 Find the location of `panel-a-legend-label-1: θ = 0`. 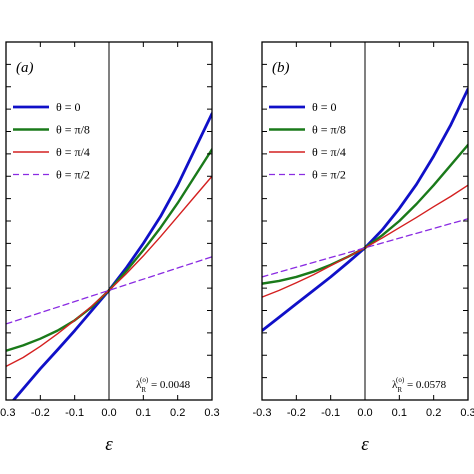

panel-a-legend-label-1: θ = 0 is located at coordinates (68, 107).